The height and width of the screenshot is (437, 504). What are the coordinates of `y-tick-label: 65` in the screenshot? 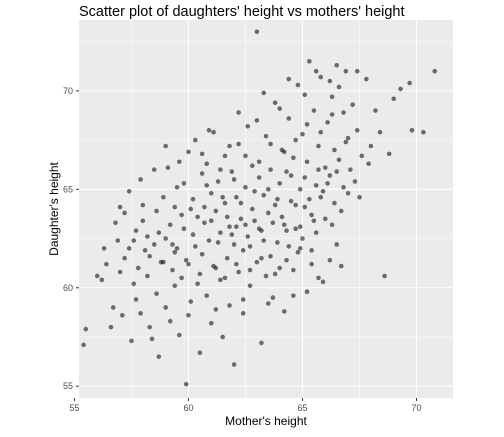 It's located at (68, 189).